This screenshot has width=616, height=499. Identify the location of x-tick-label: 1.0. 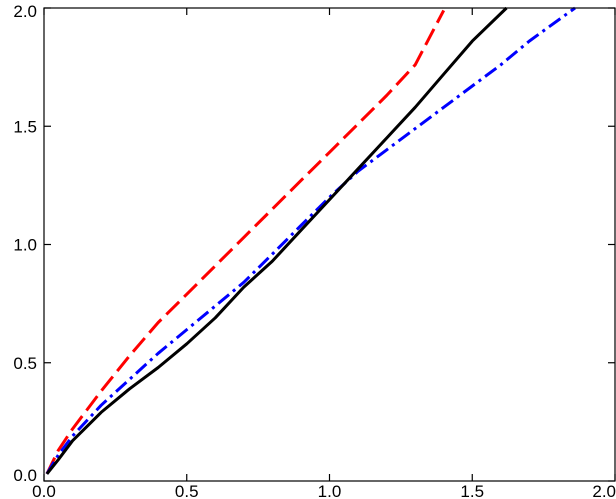
(330, 490).